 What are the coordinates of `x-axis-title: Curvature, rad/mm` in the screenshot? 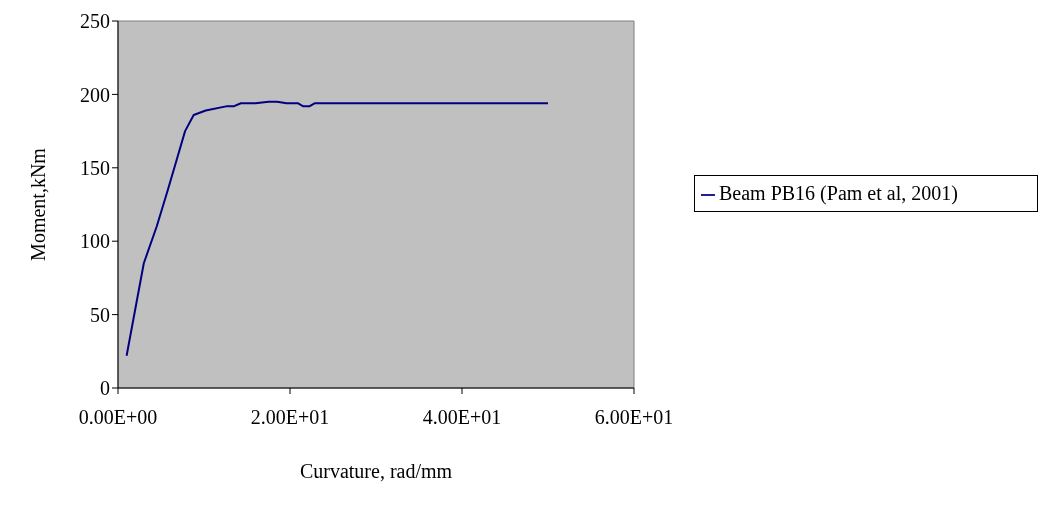 It's located at (376, 471).